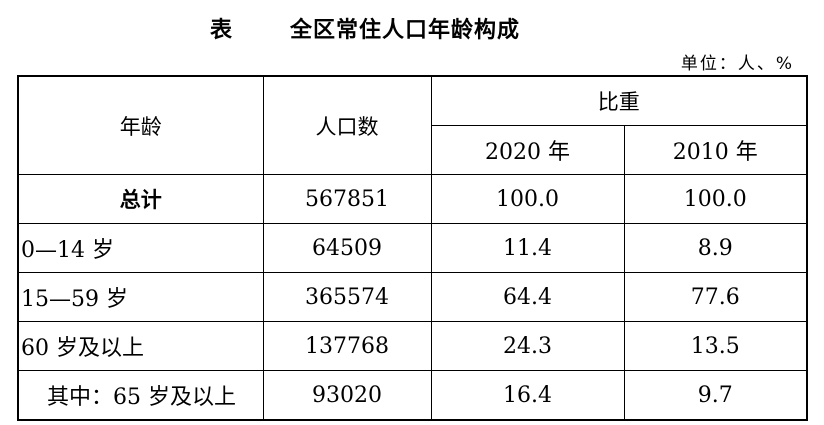  Describe the element at coordinates (527, 150) in the screenshot. I see `header-year-2020: 2020 年` at that location.